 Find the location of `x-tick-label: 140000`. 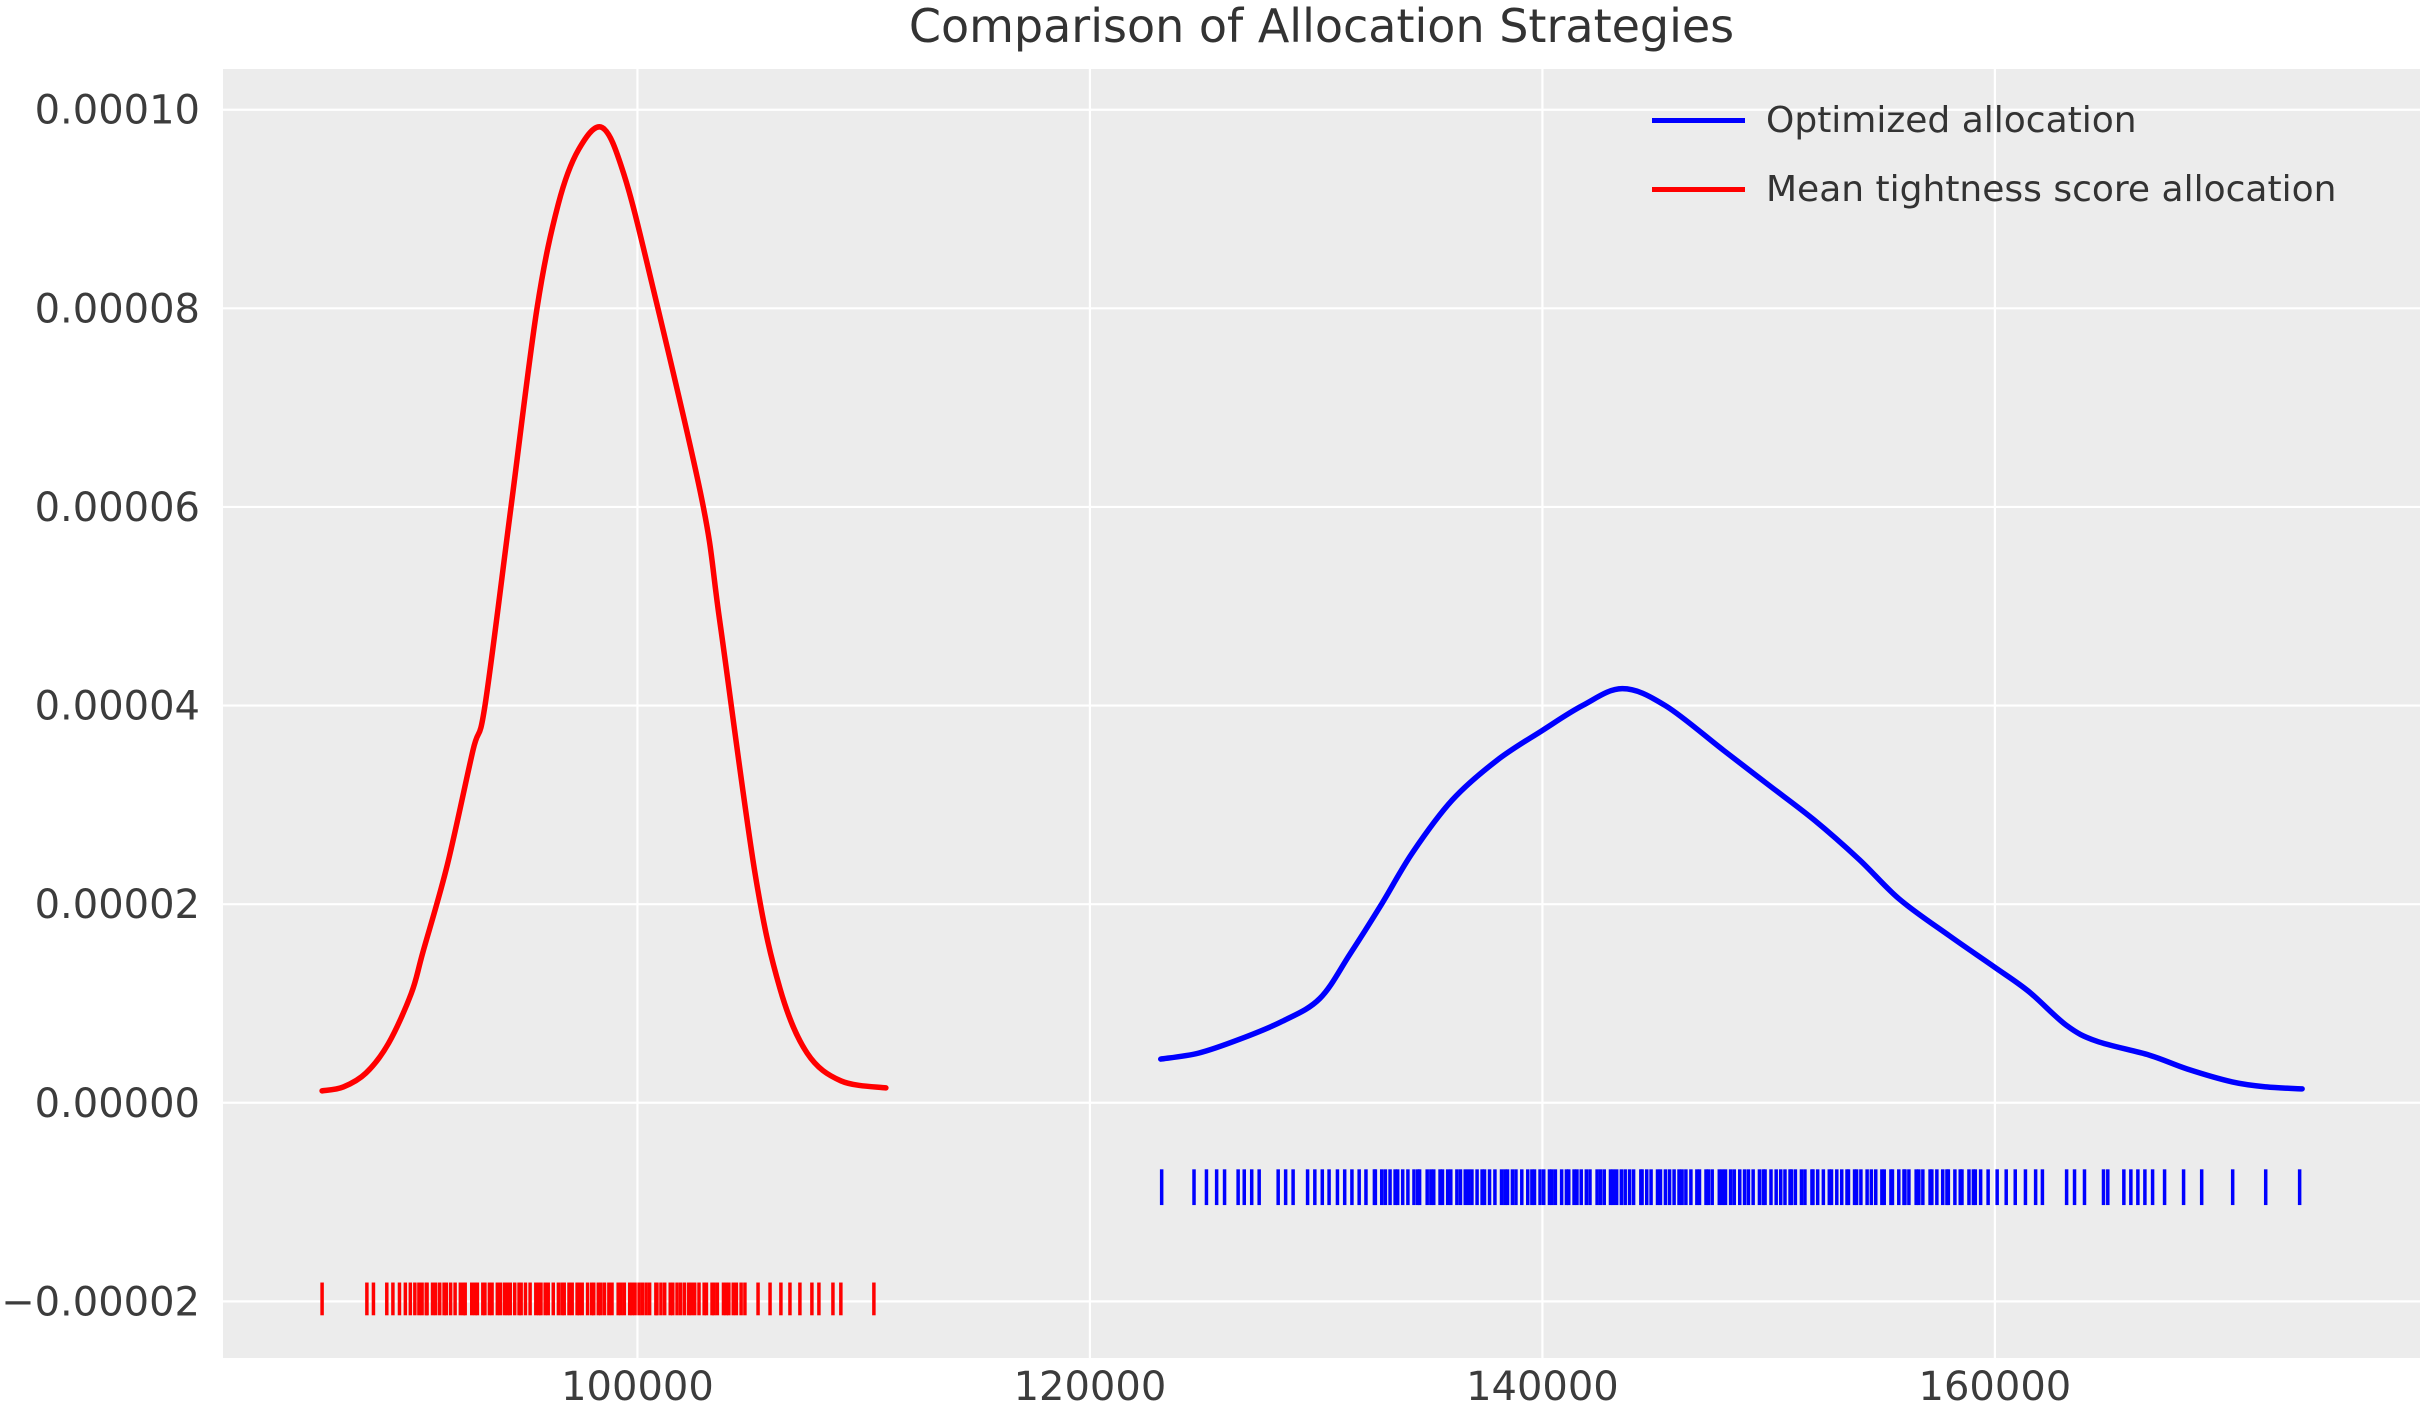

x-tick-label: 140000 is located at coordinates (1542, 1387).